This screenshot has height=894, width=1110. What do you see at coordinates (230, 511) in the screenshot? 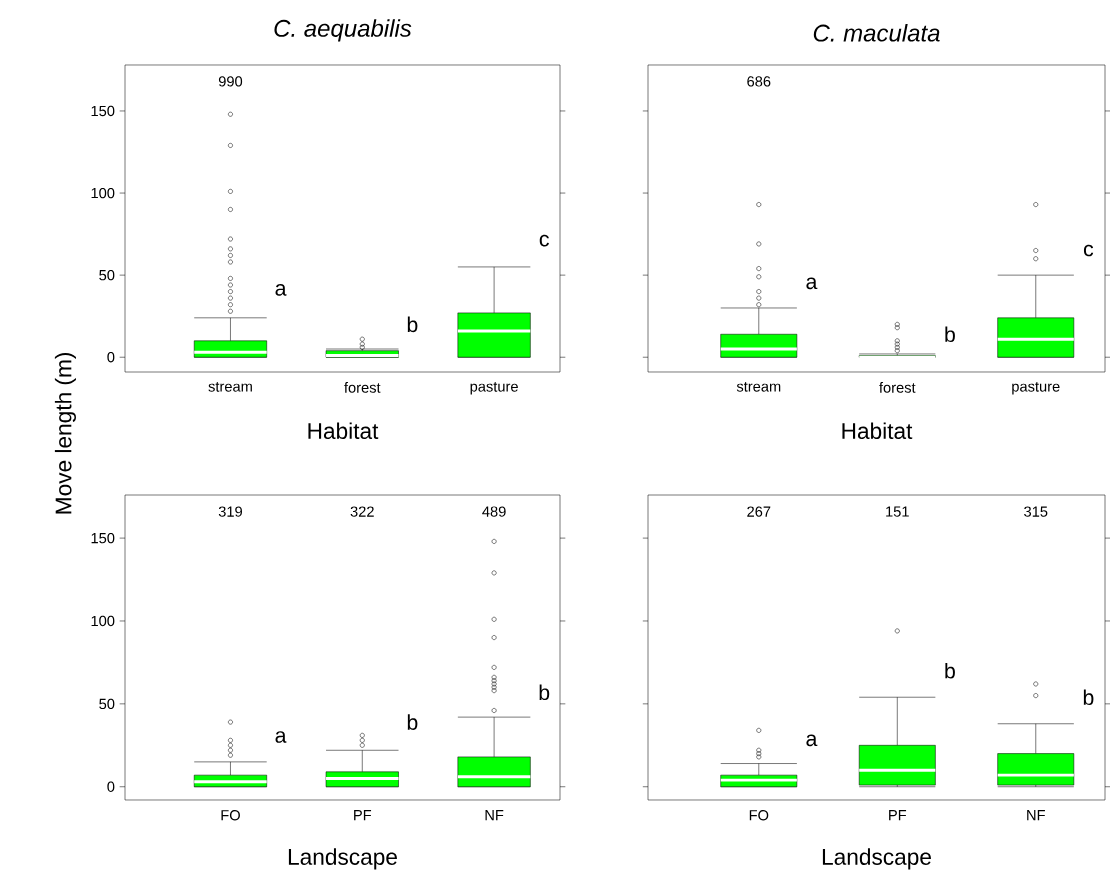
I see `annotation: 319` at bounding box center [230, 511].